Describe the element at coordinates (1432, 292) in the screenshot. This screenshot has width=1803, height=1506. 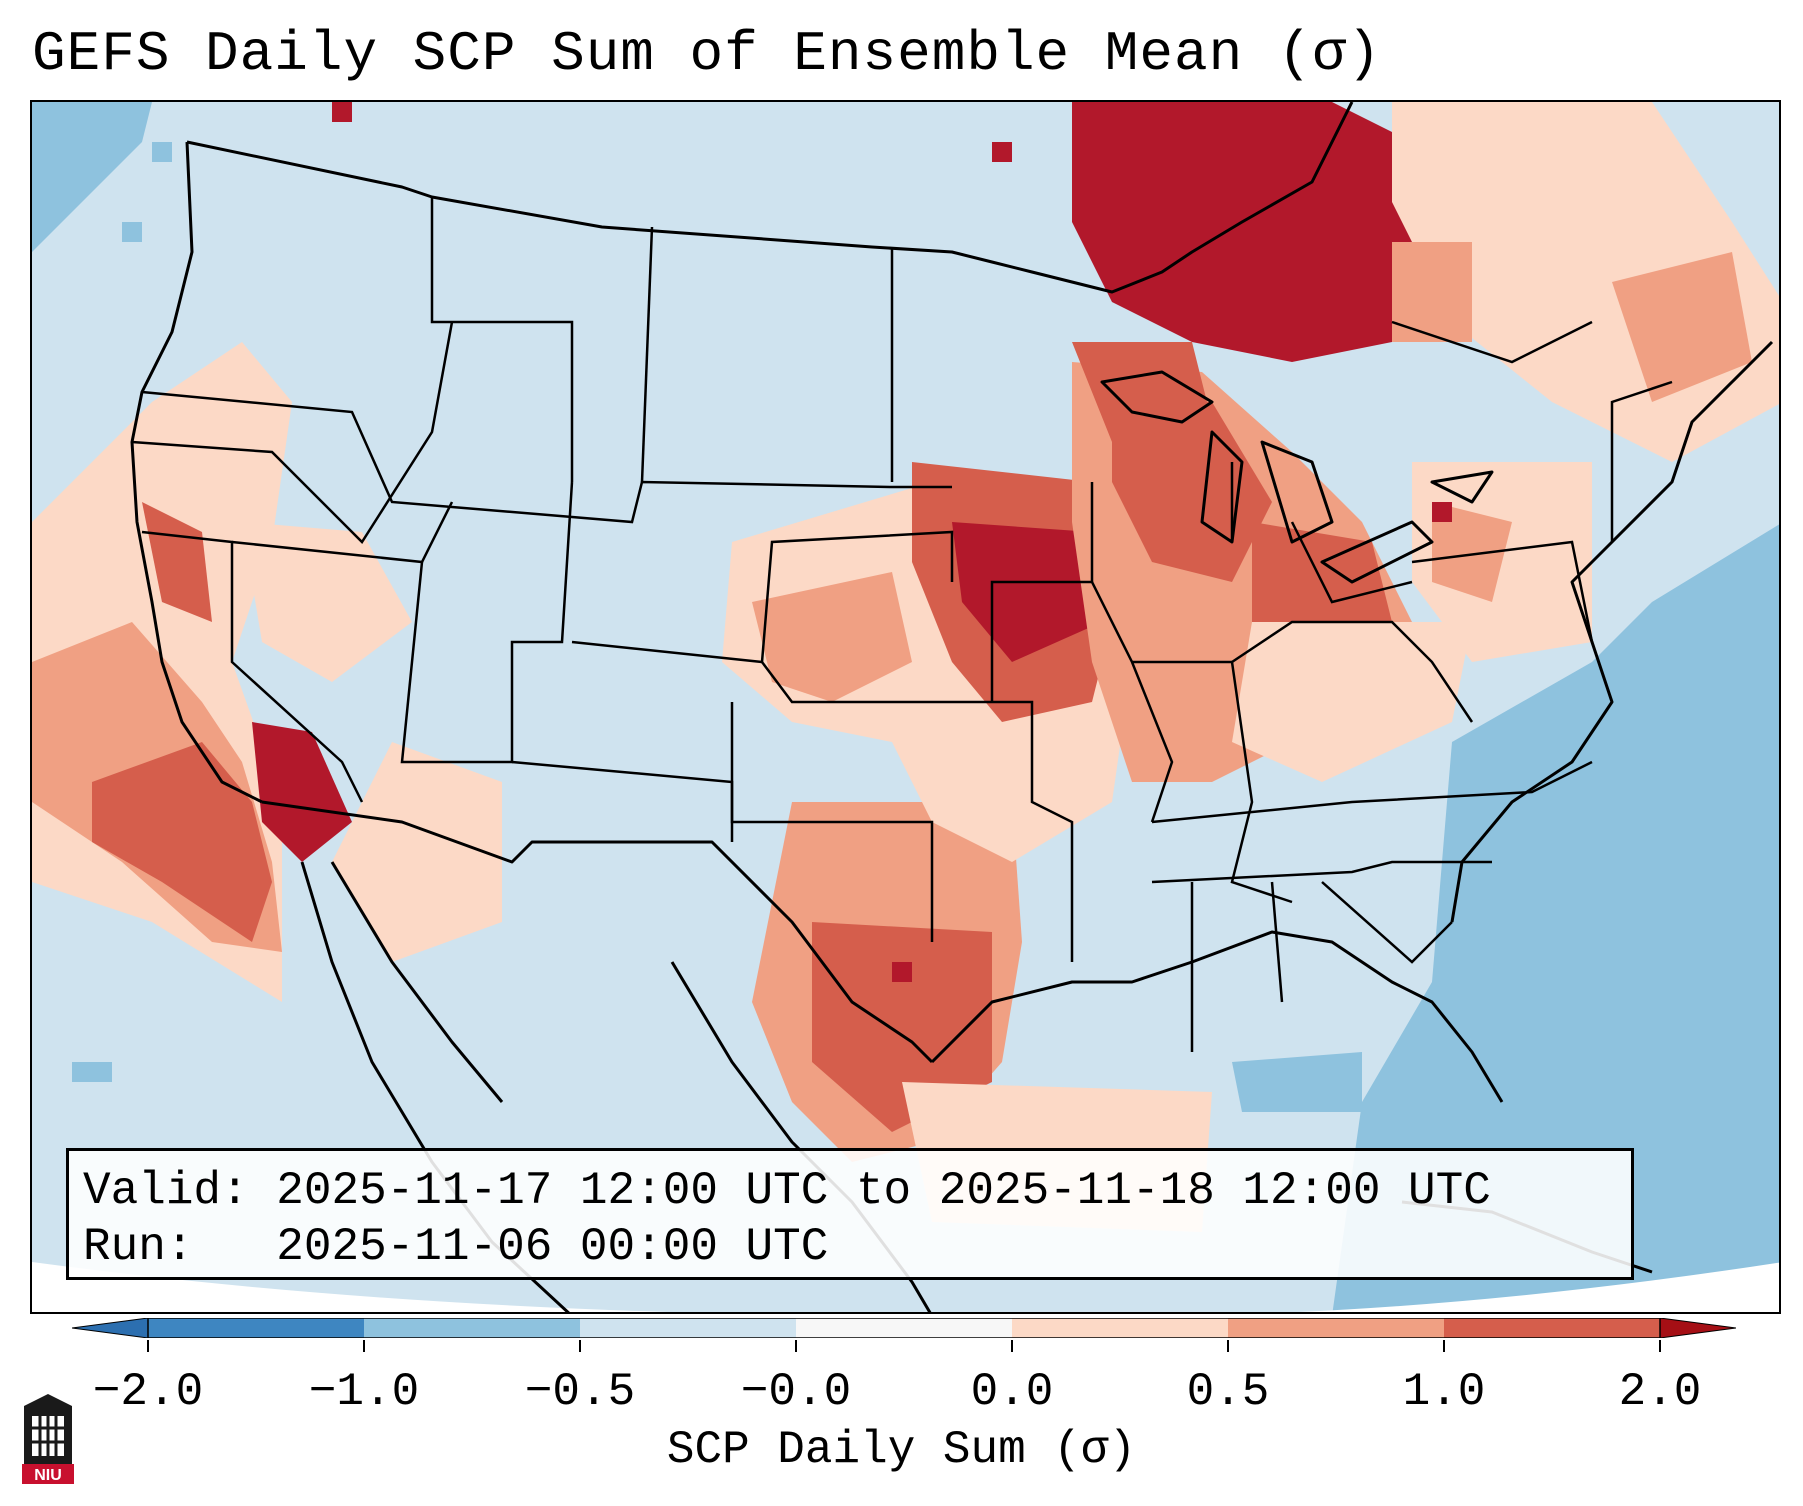
I see `quebec-salmon` at that location.